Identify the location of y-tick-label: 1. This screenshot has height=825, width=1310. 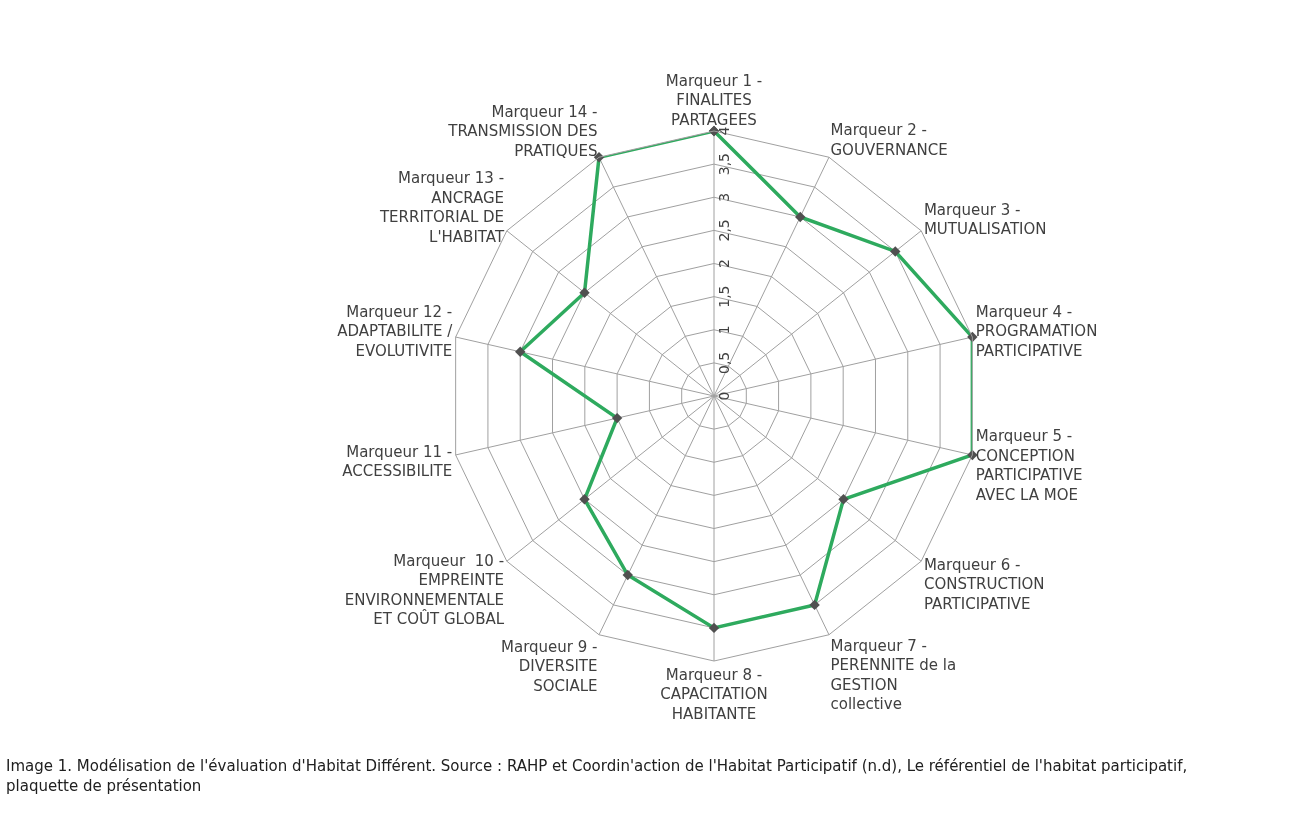
(723, 330).